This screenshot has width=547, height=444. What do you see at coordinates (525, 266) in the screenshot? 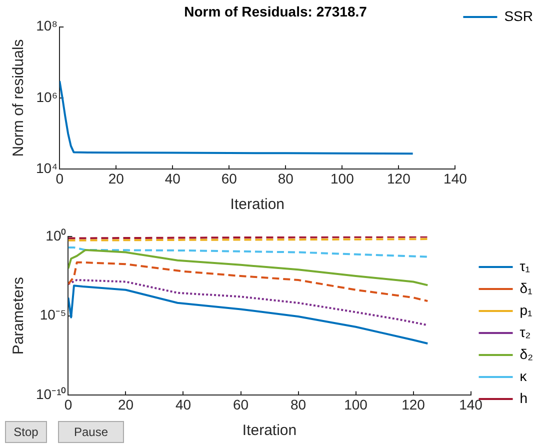
I see `legend-label: τ₁` at bounding box center [525, 266].